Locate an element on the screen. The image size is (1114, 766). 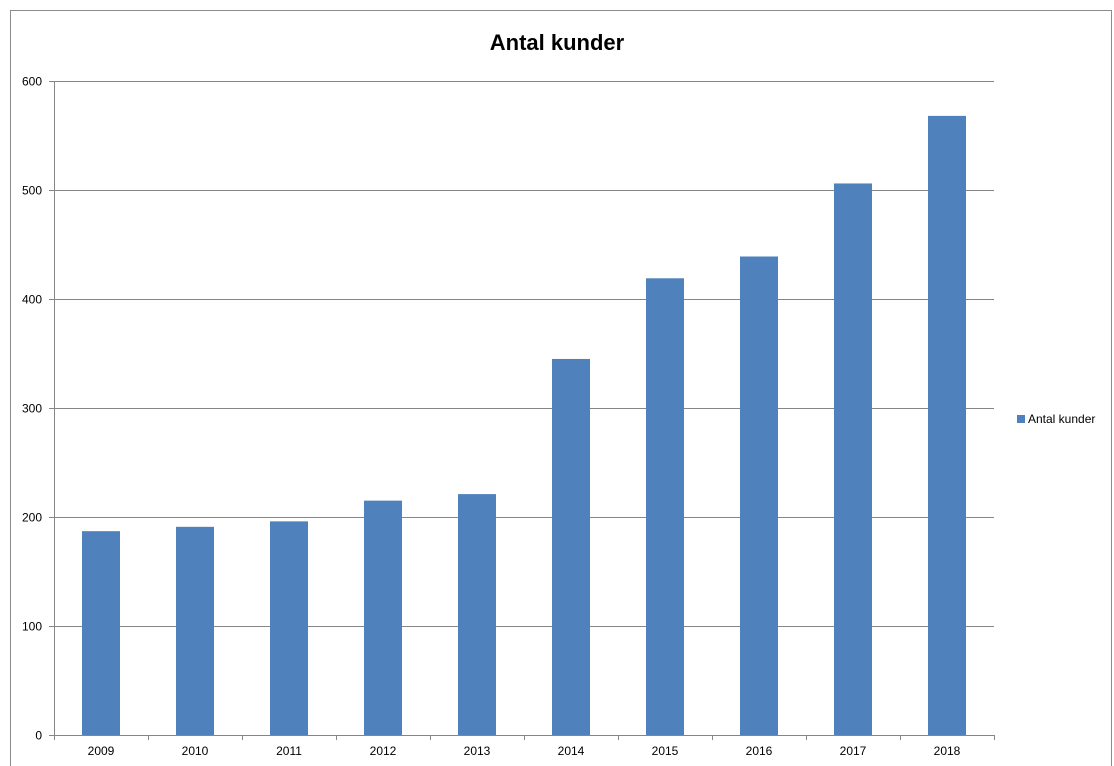
x-tick-label: 2014 is located at coordinates (571, 751).